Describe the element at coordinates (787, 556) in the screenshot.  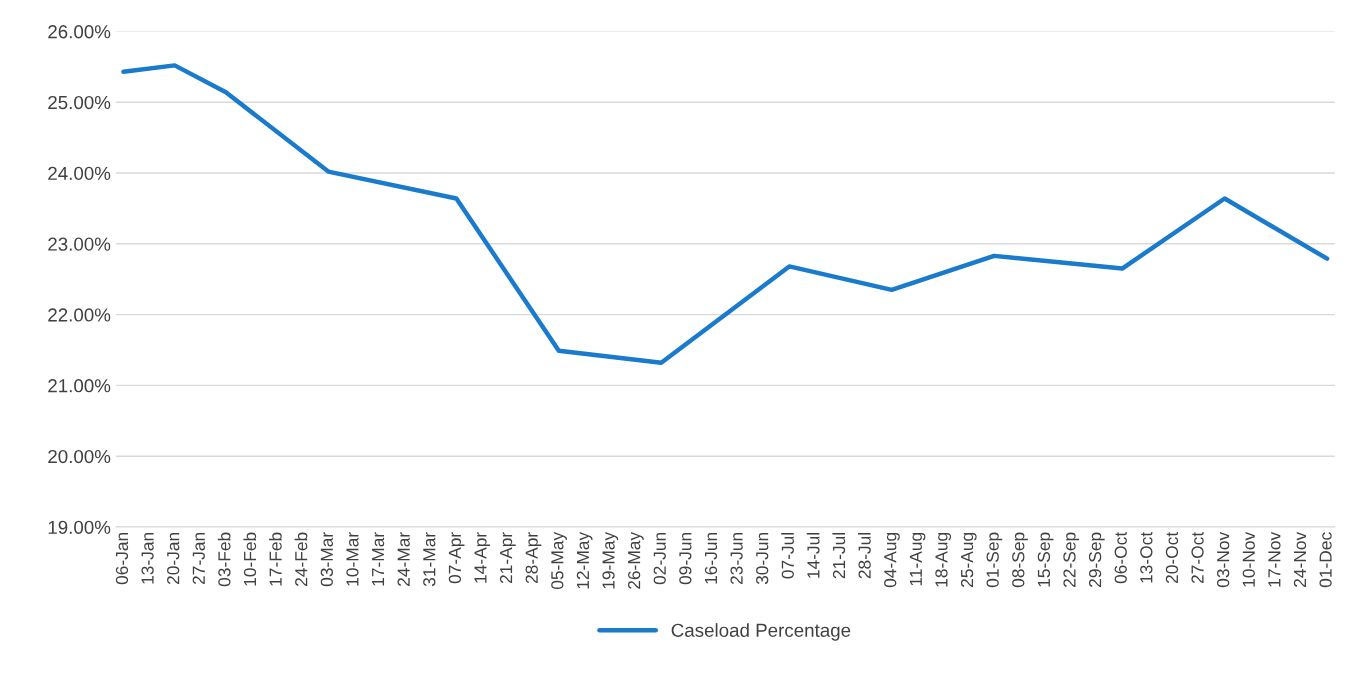
I see `x-tick-label: 07-Jul` at that location.